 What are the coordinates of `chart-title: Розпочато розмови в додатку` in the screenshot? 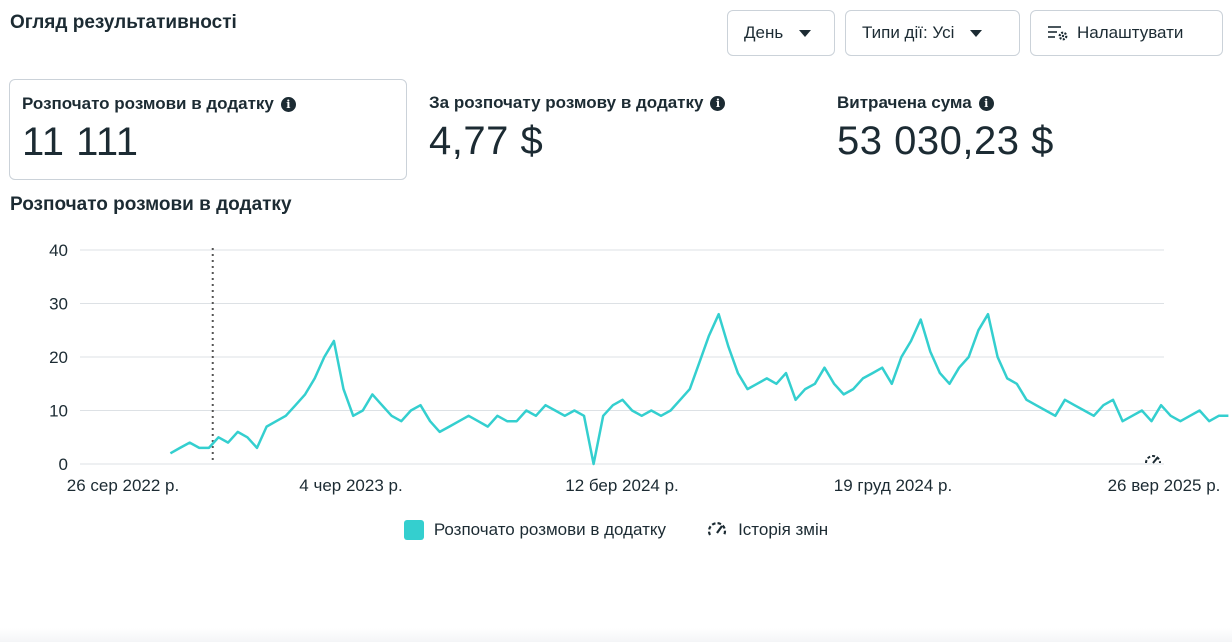 It's located at (151, 204).